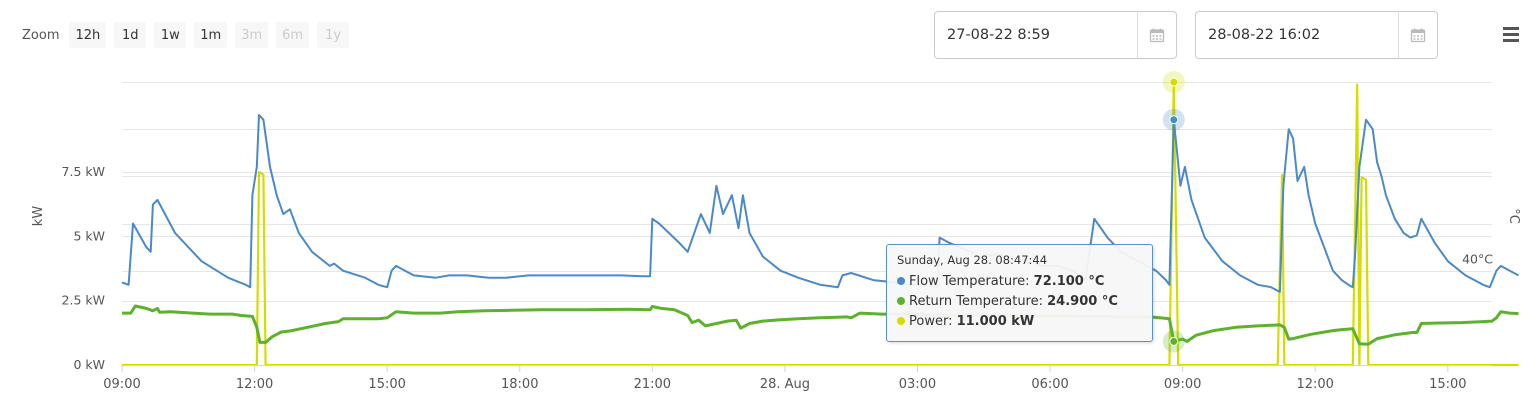 The width and height of the screenshot is (1540, 407). Describe the element at coordinates (1049, 384) in the screenshot. I see `x-tick-label: 06:00` at that location.